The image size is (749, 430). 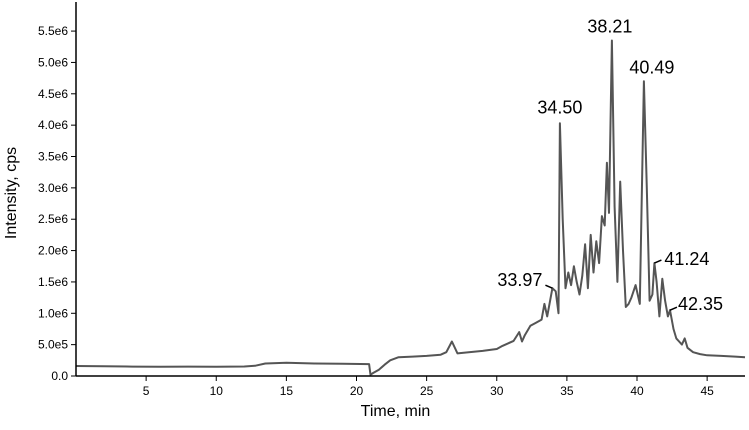 I want to click on x-tick-label: 25, so click(x=427, y=391).